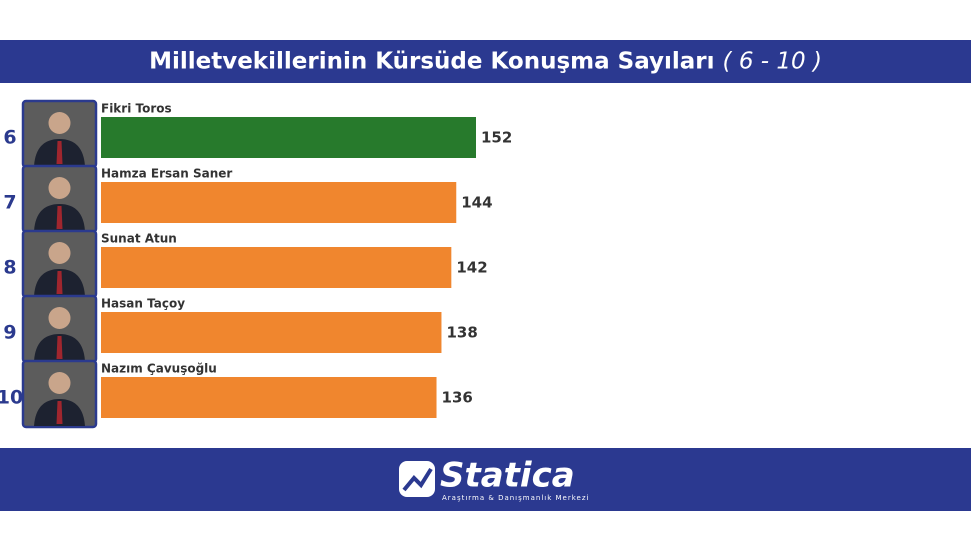 The height and width of the screenshot is (551, 971). Describe the element at coordinates (166, 174) in the screenshot. I see `category-label: Hamza Ersan Saner` at that location.